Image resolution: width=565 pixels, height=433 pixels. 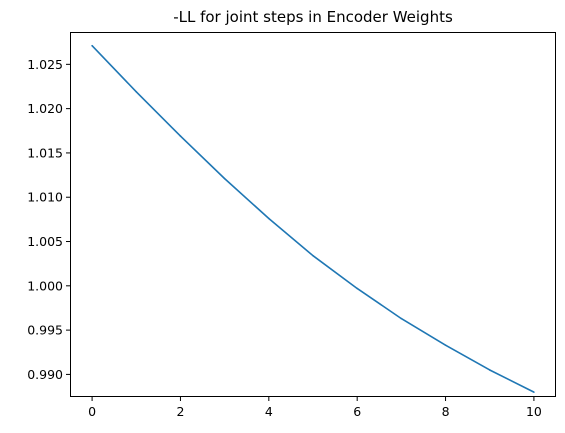 I want to click on y-tick-label: 1.020, so click(x=45, y=108).